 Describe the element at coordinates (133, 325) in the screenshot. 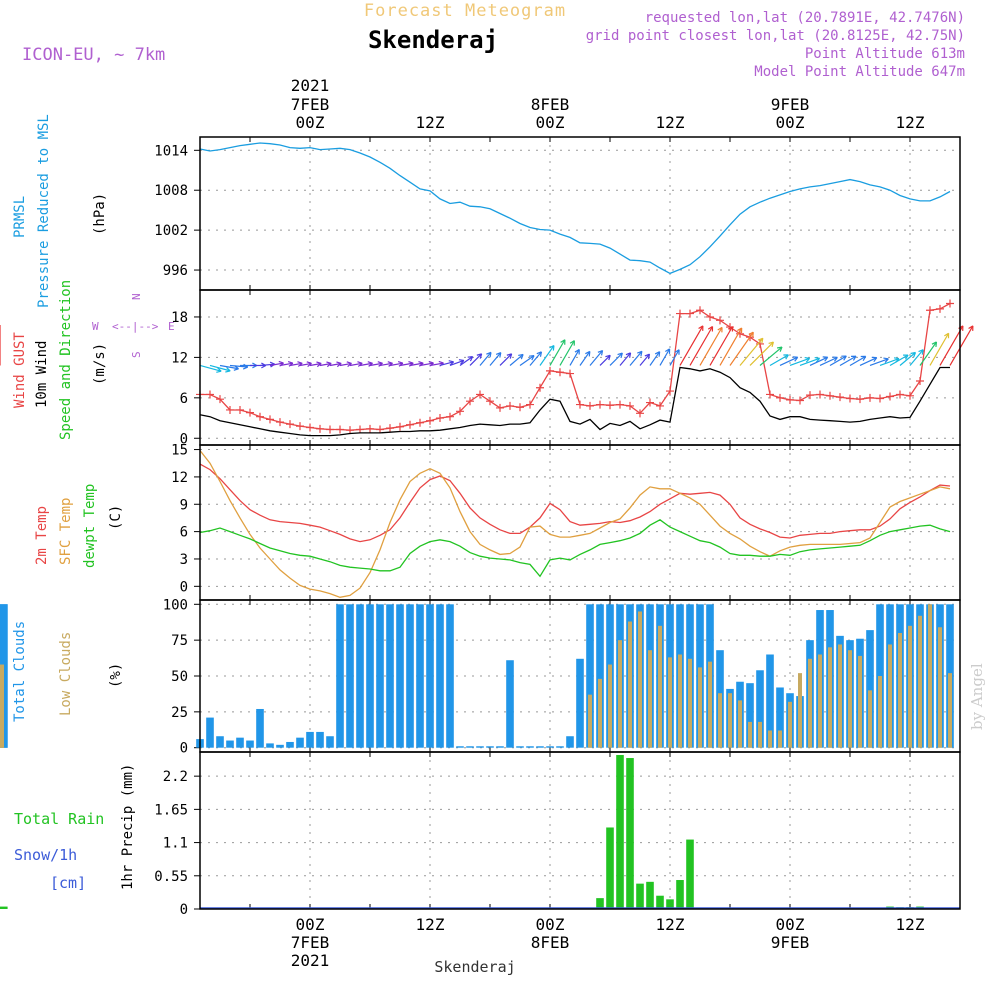

I see `wind-compass: N S W E <--|-->` at that location.